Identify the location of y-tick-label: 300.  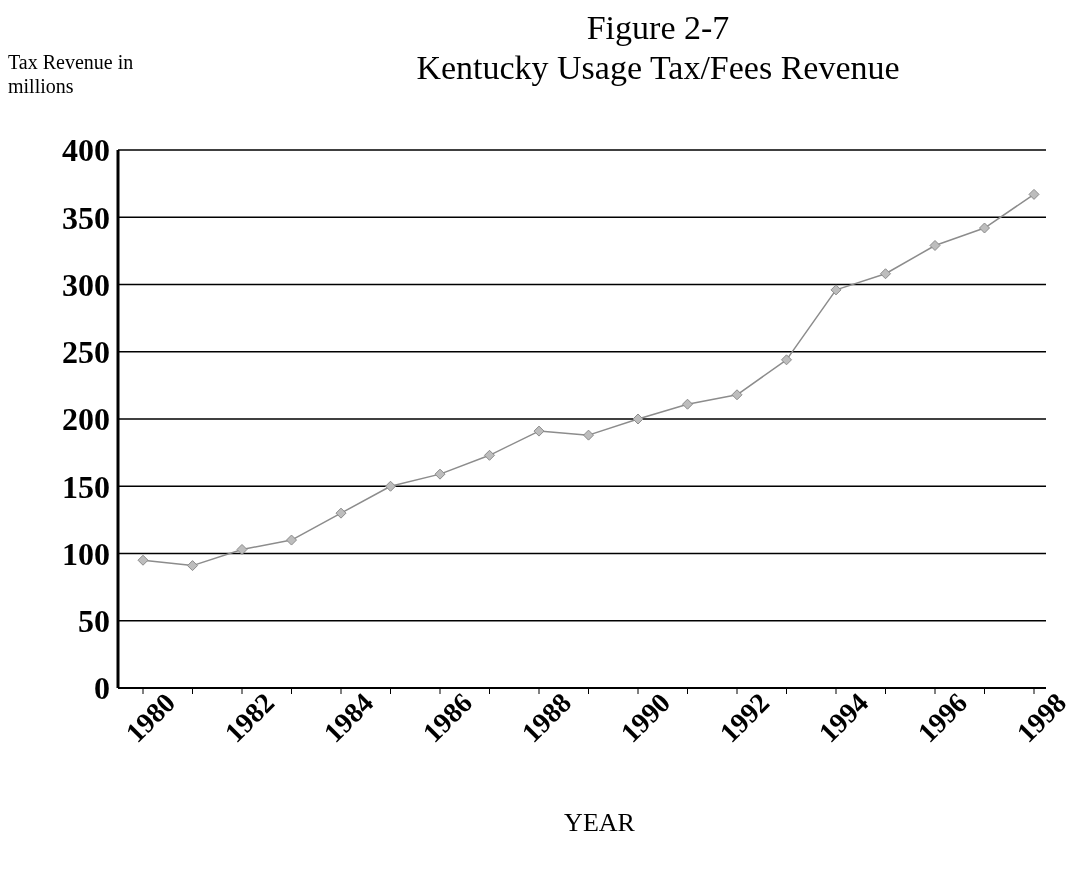
(86, 284).